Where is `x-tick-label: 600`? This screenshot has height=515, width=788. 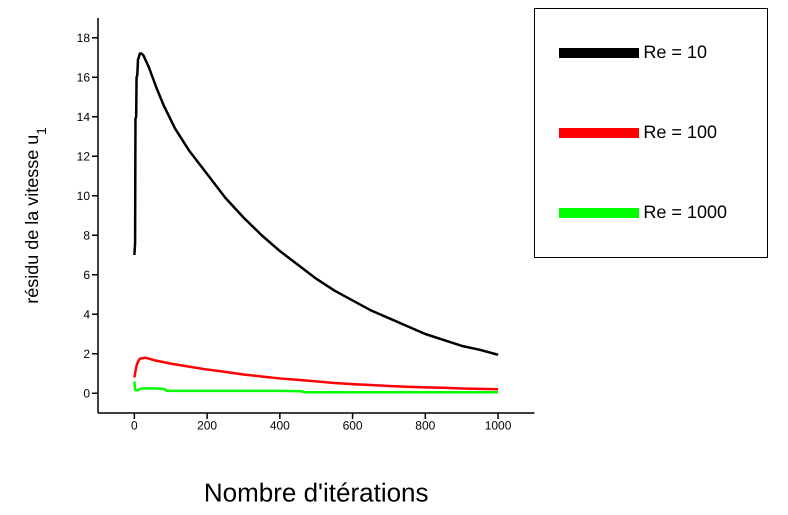 x-tick-label: 600 is located at coordinates (352, 425).